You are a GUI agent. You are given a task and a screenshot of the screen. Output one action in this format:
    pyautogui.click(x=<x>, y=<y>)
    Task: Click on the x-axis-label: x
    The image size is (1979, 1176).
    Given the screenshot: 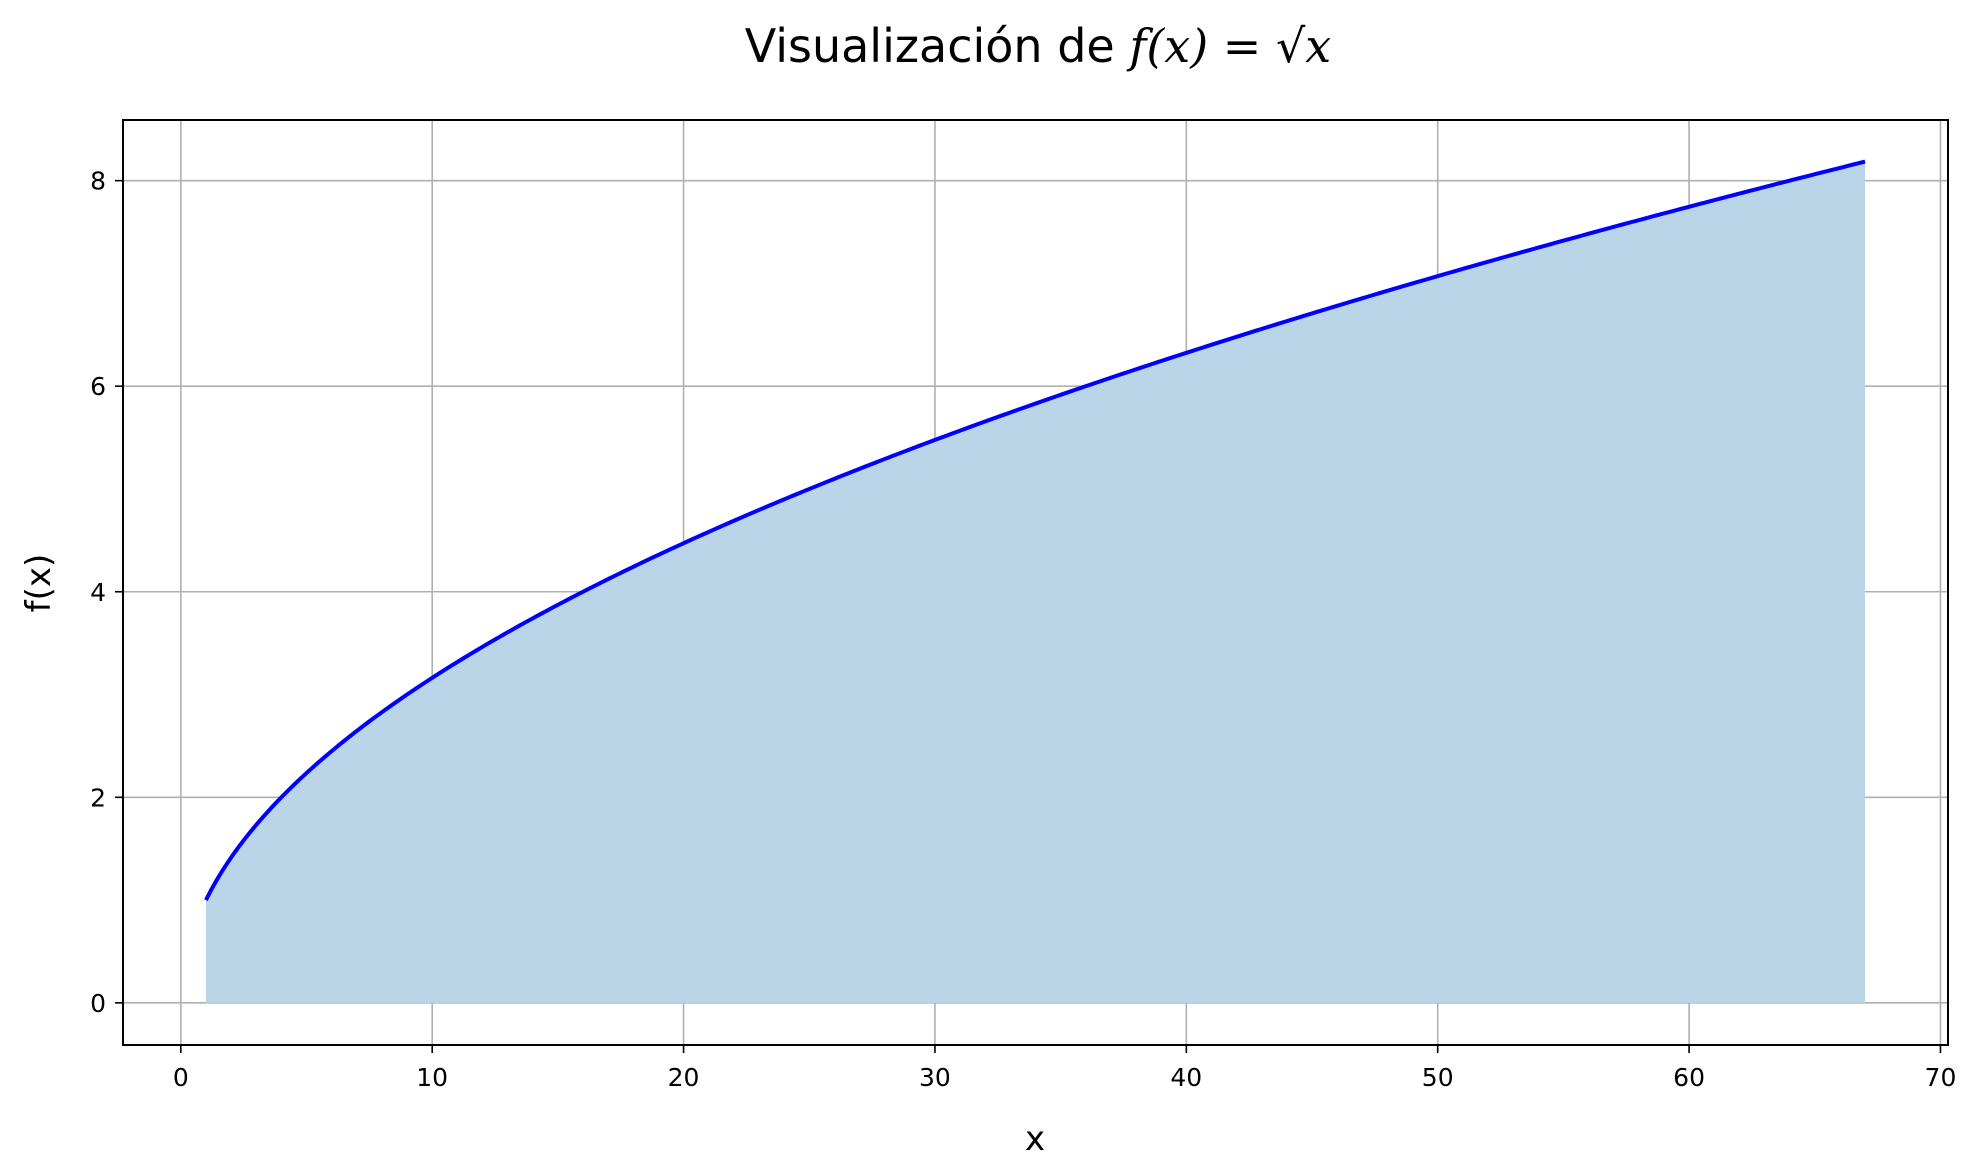 What is the action you would take?
    pyautogui.click(x=1035, y=1139)
    